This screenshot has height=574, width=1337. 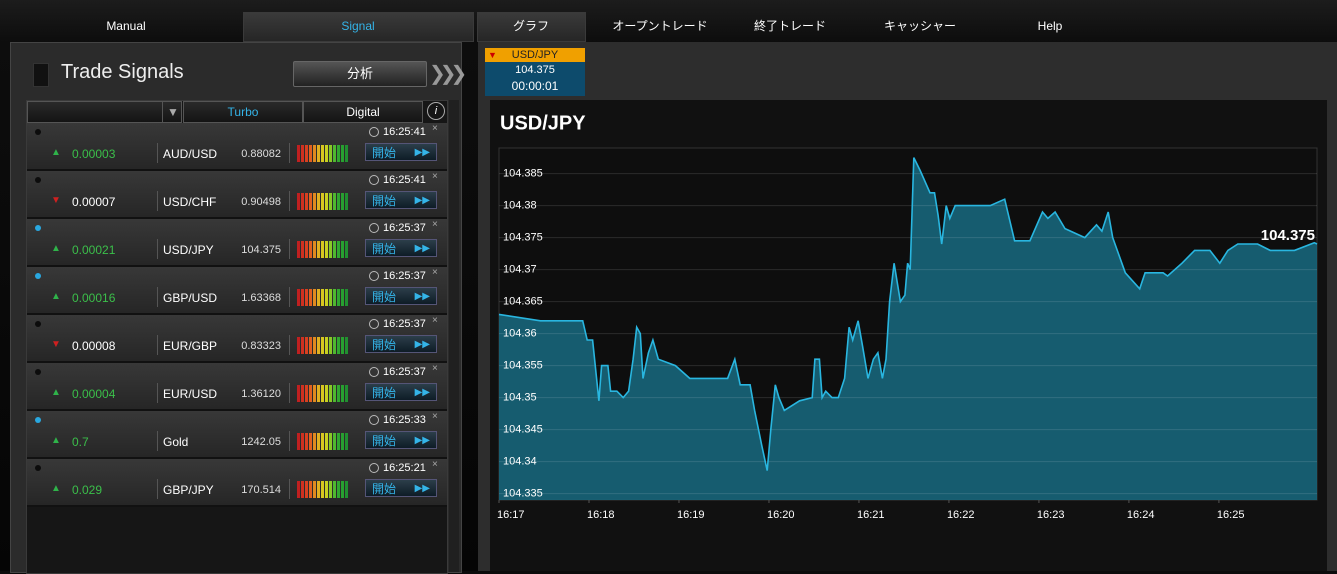 I want to click on price: 1.36120, so click(x=261, y=394).